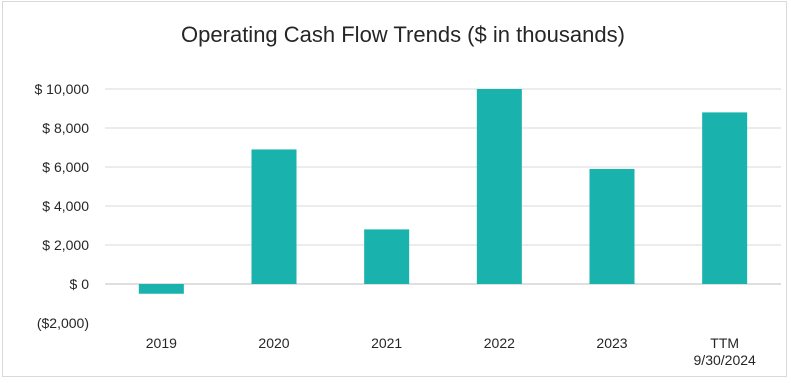 Image resolution: width=791 pixels, height=383 pixels. What do you see at coordinates (62, 89) in the screenshot?
I see `y-tick-label: $ 10,000` at bounding box center [62, 89].